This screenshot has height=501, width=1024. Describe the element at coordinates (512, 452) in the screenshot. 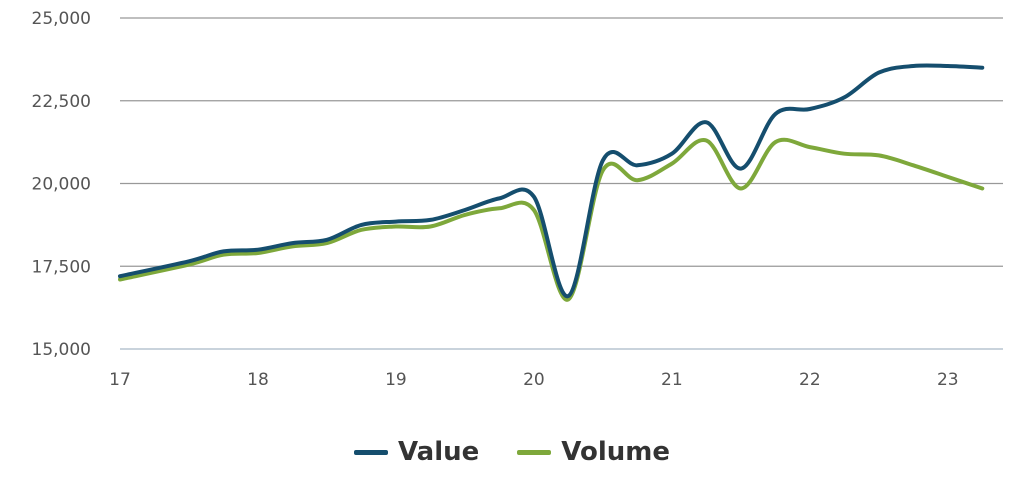

I see `legend: Value Volume` at that location.